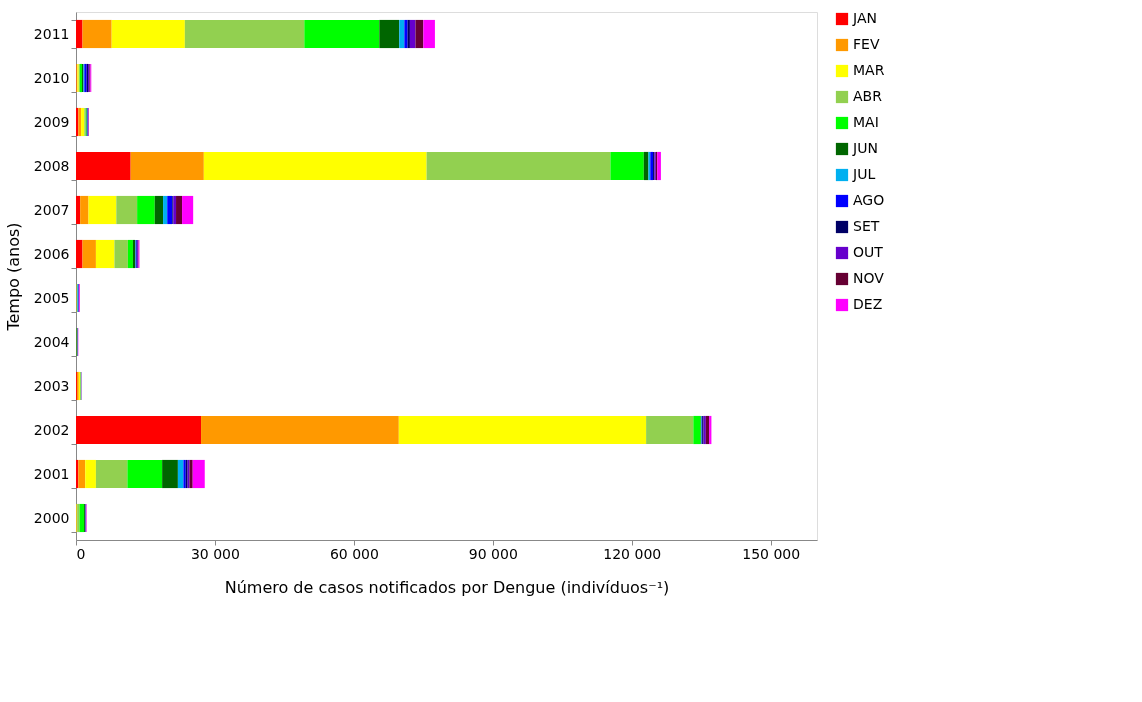 The image size is (1142, 702). I want to click on legend-label: AGO, so click(869, 200).